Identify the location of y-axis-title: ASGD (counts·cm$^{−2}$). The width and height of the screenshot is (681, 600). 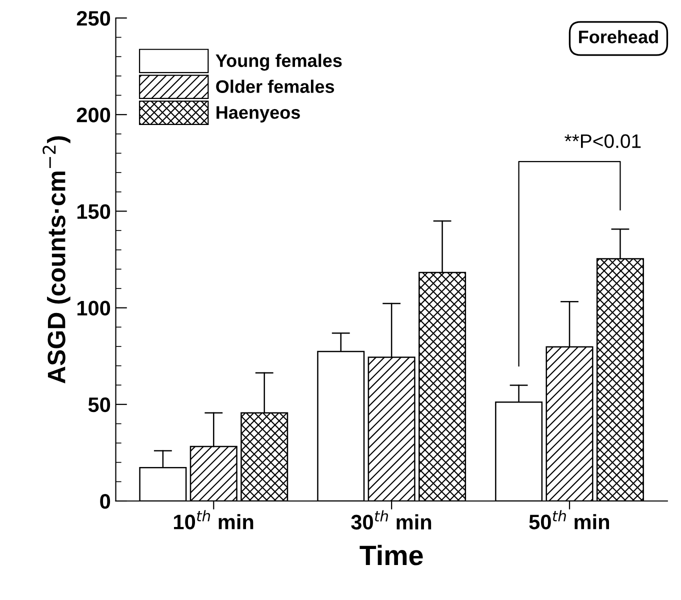
(56, 260).